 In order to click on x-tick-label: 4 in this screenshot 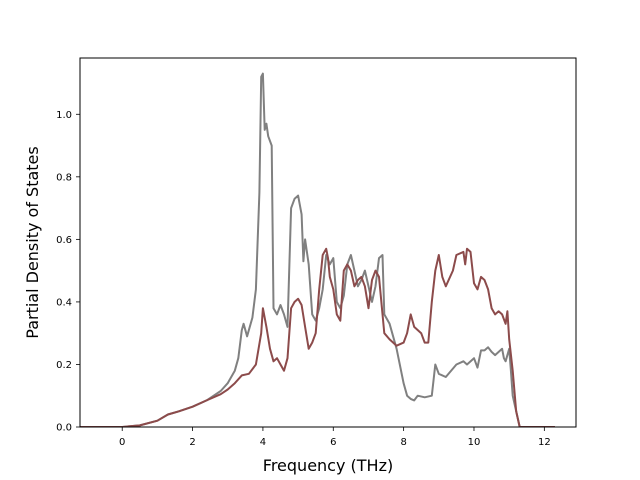, I will do `click(263, 442)`.